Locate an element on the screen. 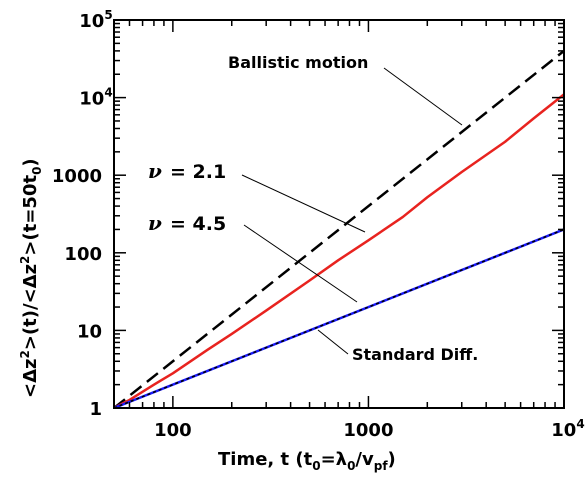 The height and width of the screenshot is (479, 586). y-tick-label: 10⁴ is located at coordinates (95, 98).